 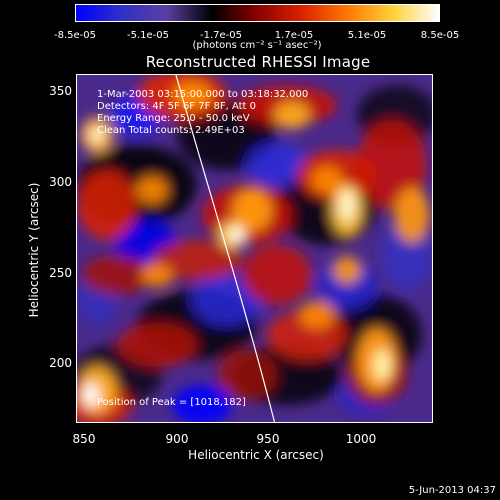 I want to click on detectors-text: Detectors: 4F 5F 6F 7F 8F, Att 0, so click(x=177, y=106).